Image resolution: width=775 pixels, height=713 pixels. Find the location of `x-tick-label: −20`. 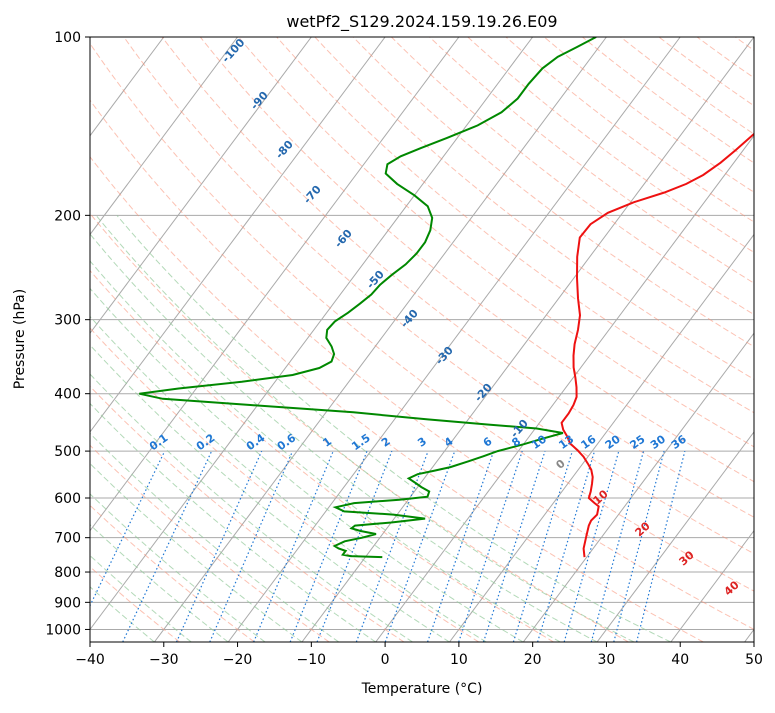

x-tick-label: −20 is located at coordinates (238, 660).